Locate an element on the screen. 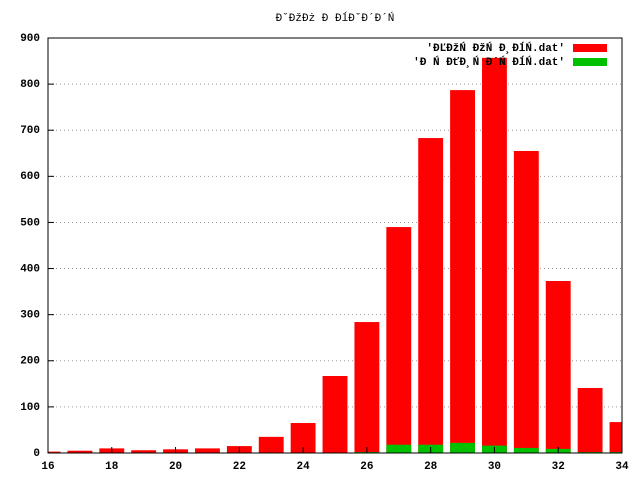 The width and height of the screenshot is (640, 480). y-tick-label: 400 is located at coordinates (30, 269).